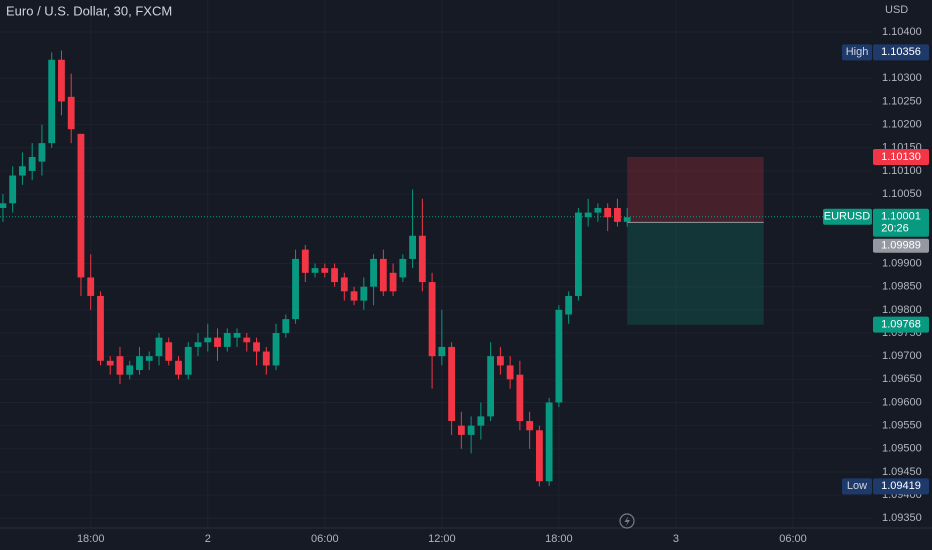  What do you see at coordinates (902, 124) in the screenshot?
I see `y-tick-label: 1.10200` at bounding box center [902, 124].